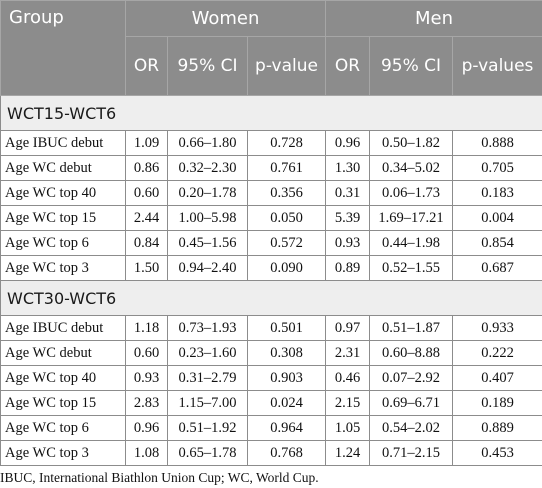 The width and height of the screenshot is (542, 488). What do you see at coordinates (497, 243) in the screenshot?
I see `men-p-cell: 0.854` at bounding box center [497, 243].